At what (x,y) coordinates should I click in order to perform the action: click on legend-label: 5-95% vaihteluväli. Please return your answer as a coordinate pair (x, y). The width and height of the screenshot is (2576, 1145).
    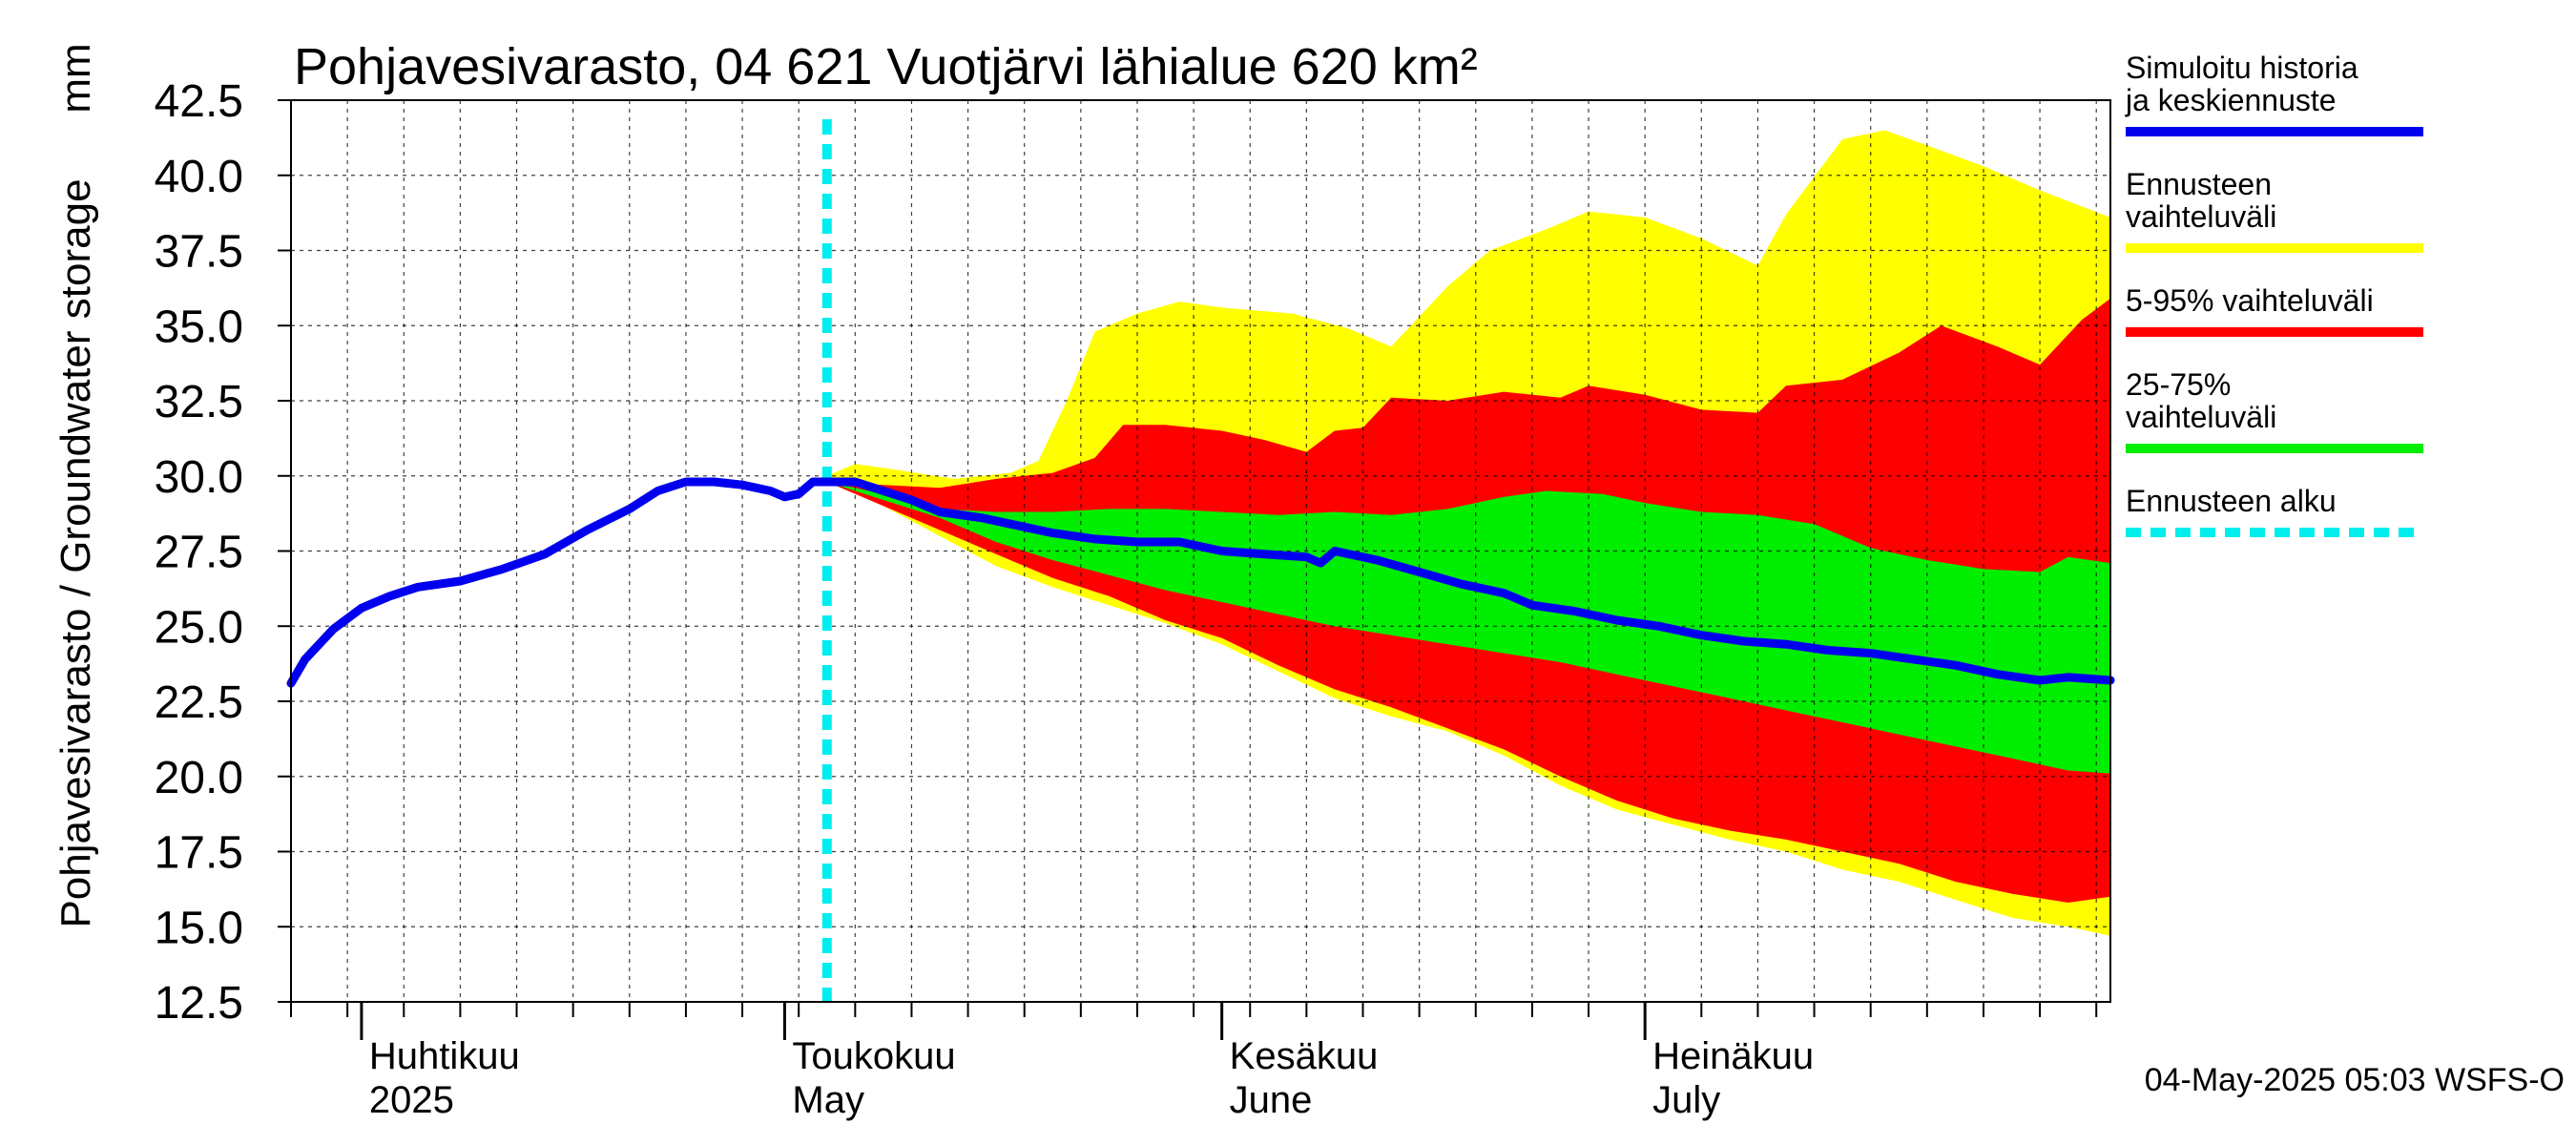
    Looking at the image, I should click on (2250, 300).